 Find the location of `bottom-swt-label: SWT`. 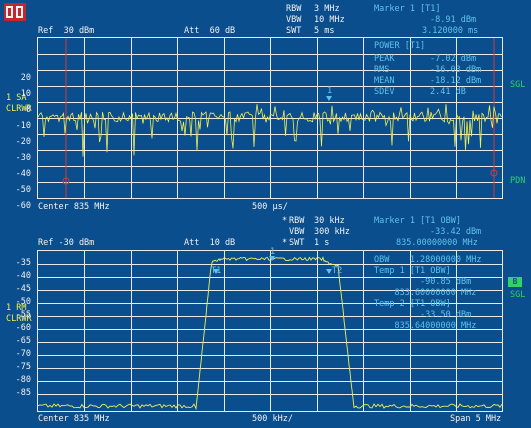

bottom-swt-label: SWT is located at coordinates (297, 243).